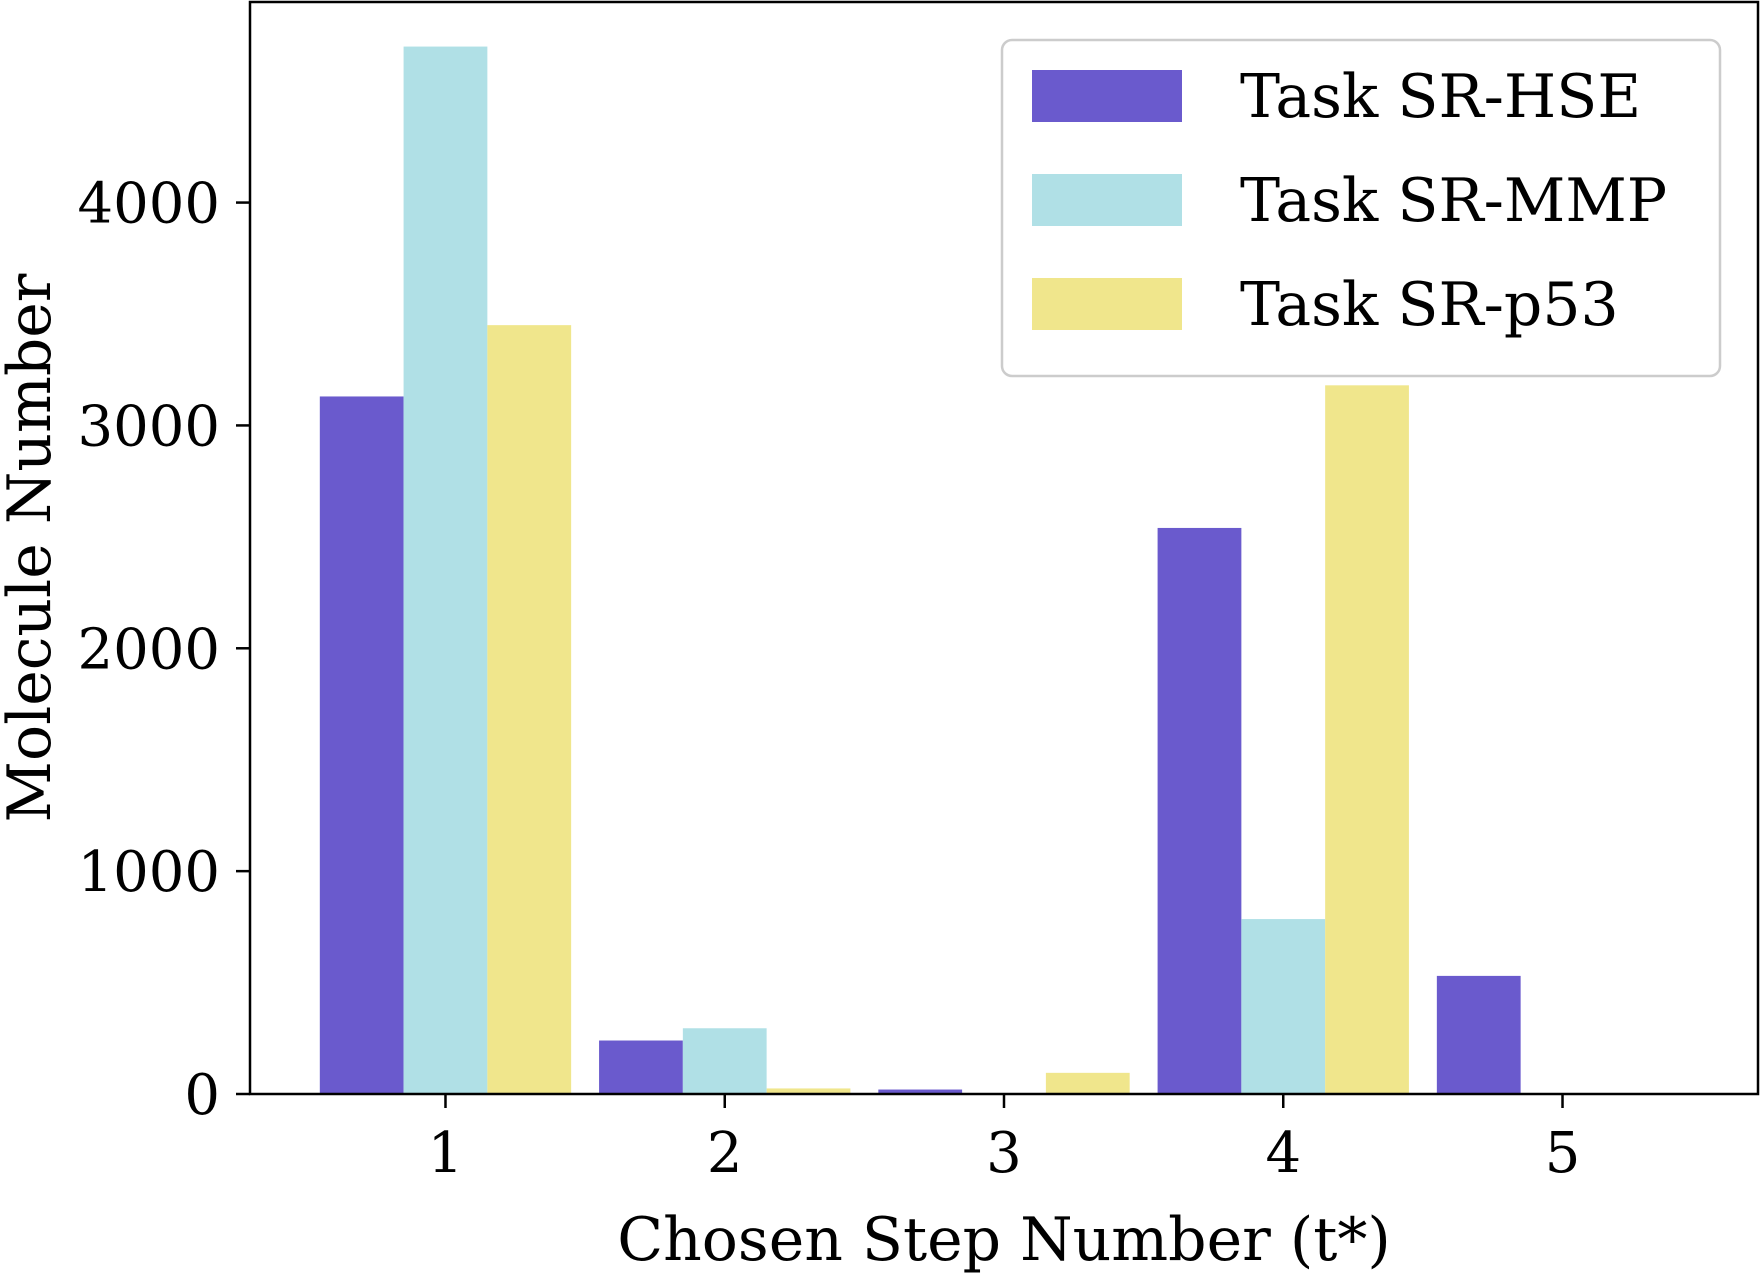 The height and width of the screenshot is (1280, 1762). What do you see at coordinates (32, 547) in the screenshot?
I see `y-axis-label: Molecule Number` at bounding box center [32, 547].